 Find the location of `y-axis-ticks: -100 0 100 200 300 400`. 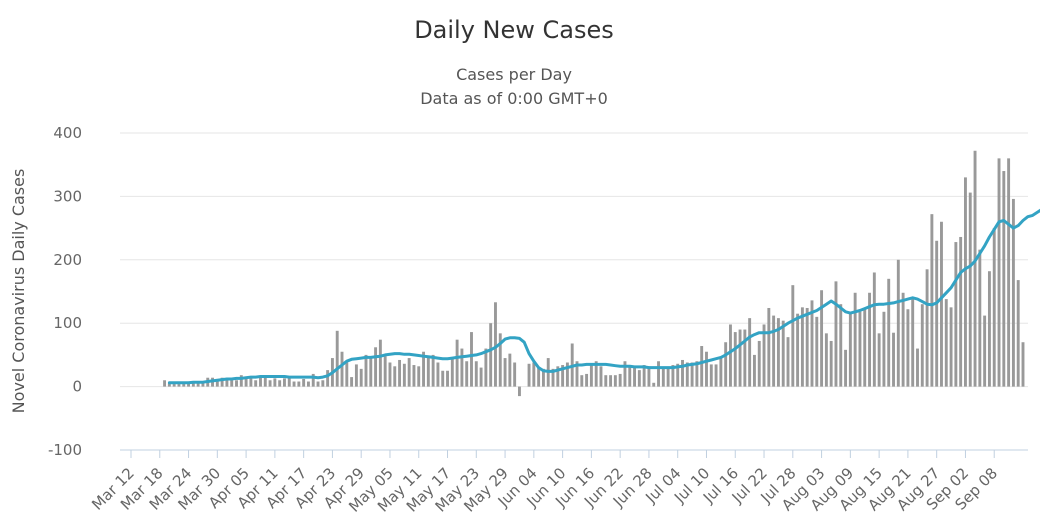

y-axis-ticks: -100 0 100 200 300 400 is located at coordinates (65, 291).